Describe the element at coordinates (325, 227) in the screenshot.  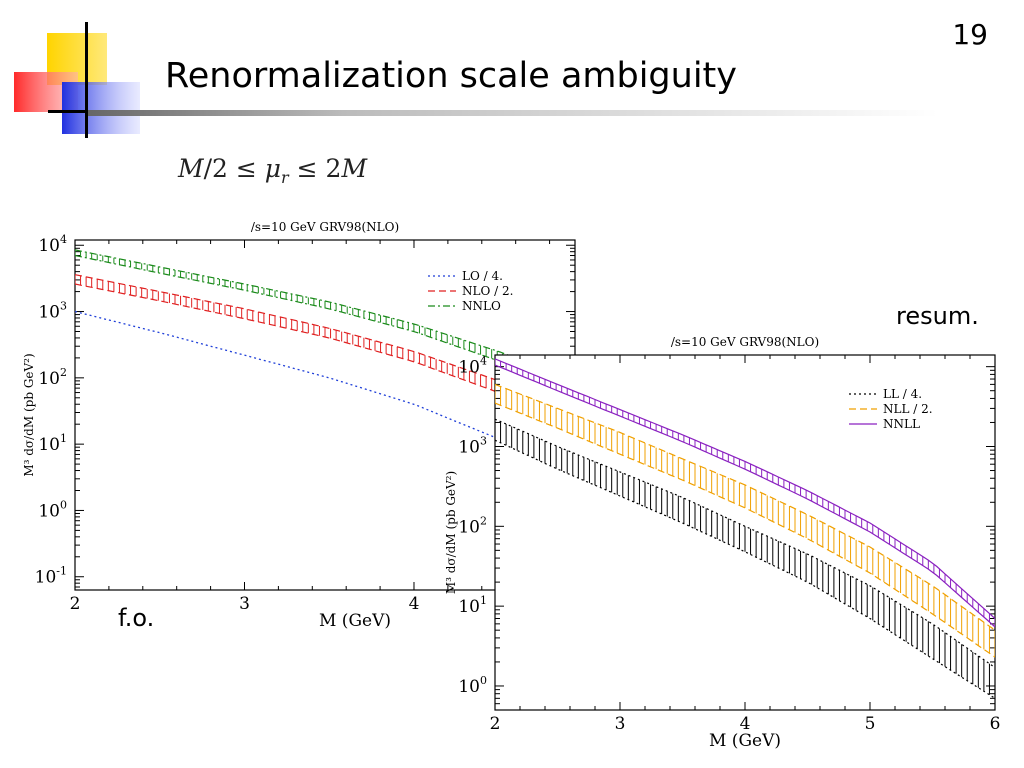
I see `left-title: /s=10 GeV GRV98(NLO)` at that location.